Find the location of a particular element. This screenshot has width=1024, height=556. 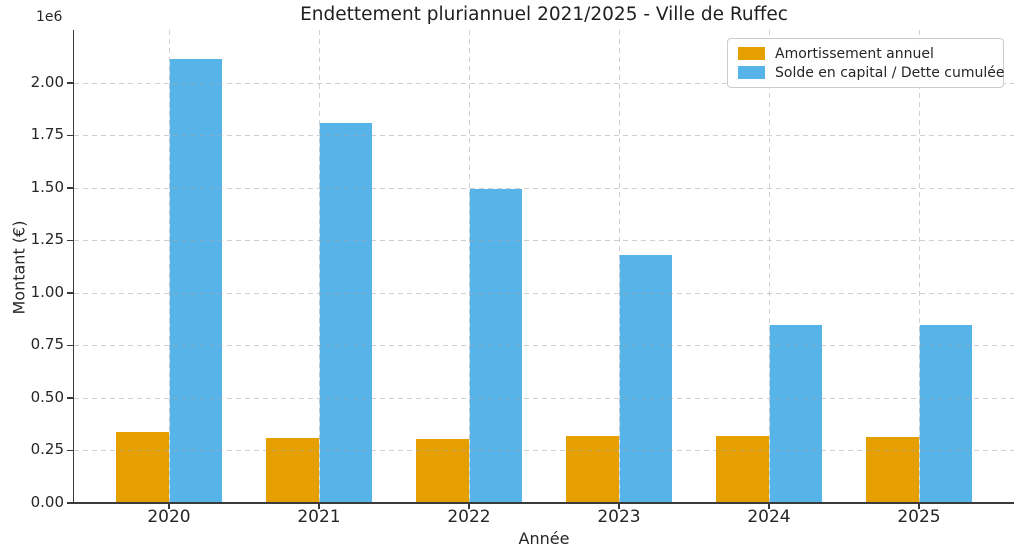

y-tick-label: 0.50 is located at coordinates (47, 396).